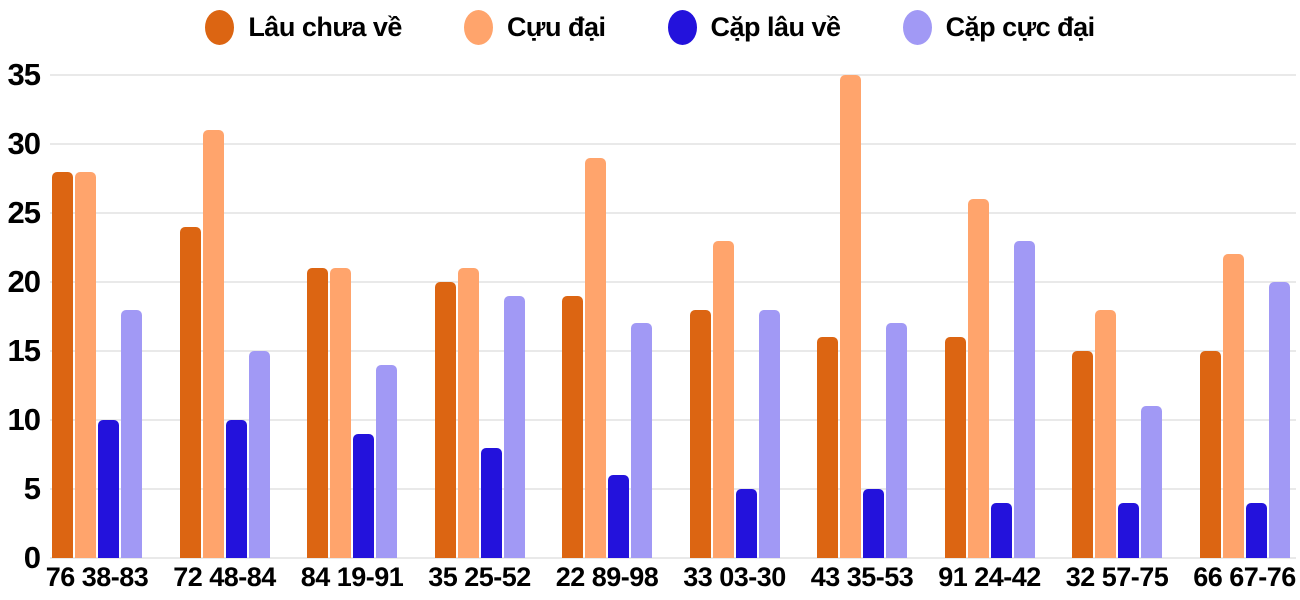  I want to click on x-axis-category-label-7: 43 35-53, so click(862, 577).